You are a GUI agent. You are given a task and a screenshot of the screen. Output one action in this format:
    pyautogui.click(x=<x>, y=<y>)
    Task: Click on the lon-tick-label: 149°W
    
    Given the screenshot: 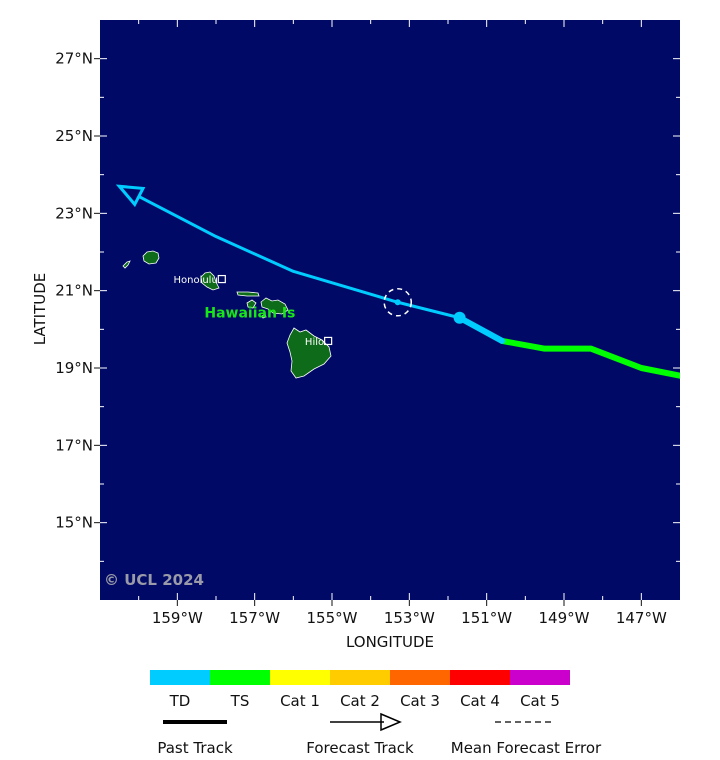 What is the action you would take?
    pyautogui.click(x=564, y=618)
    